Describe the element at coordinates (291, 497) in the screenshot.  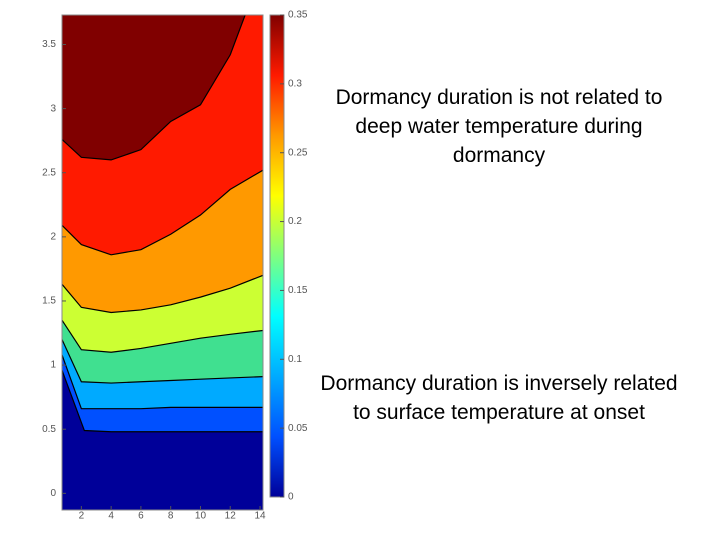
I see `colorbar-tick-label: 0` at that location.